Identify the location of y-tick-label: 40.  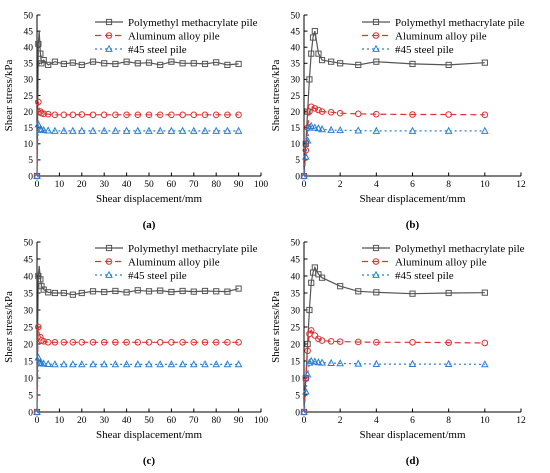
(29, 49).